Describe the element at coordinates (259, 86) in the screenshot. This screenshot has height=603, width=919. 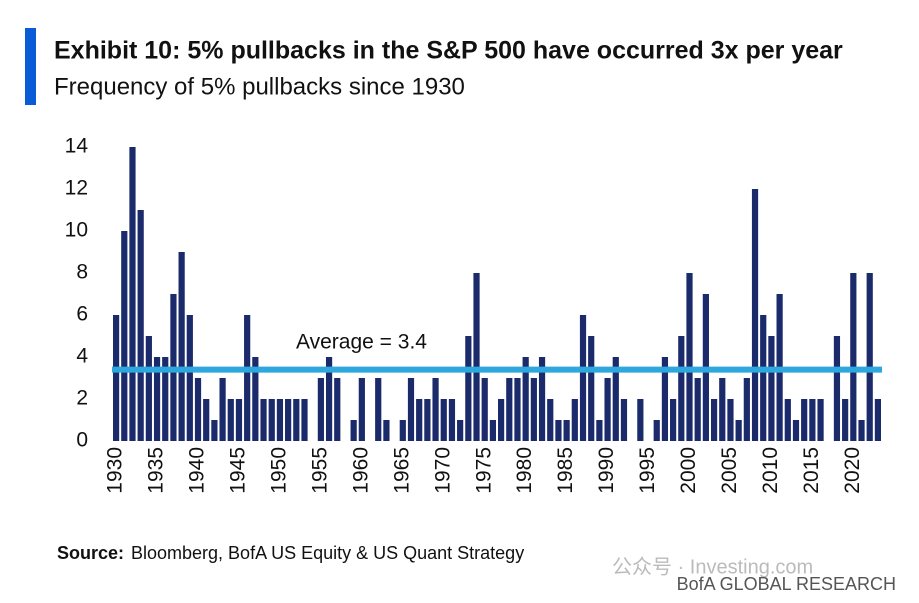
I see `chart-subtitle: Frequency of 5% pullbacks since 1930` at that location.